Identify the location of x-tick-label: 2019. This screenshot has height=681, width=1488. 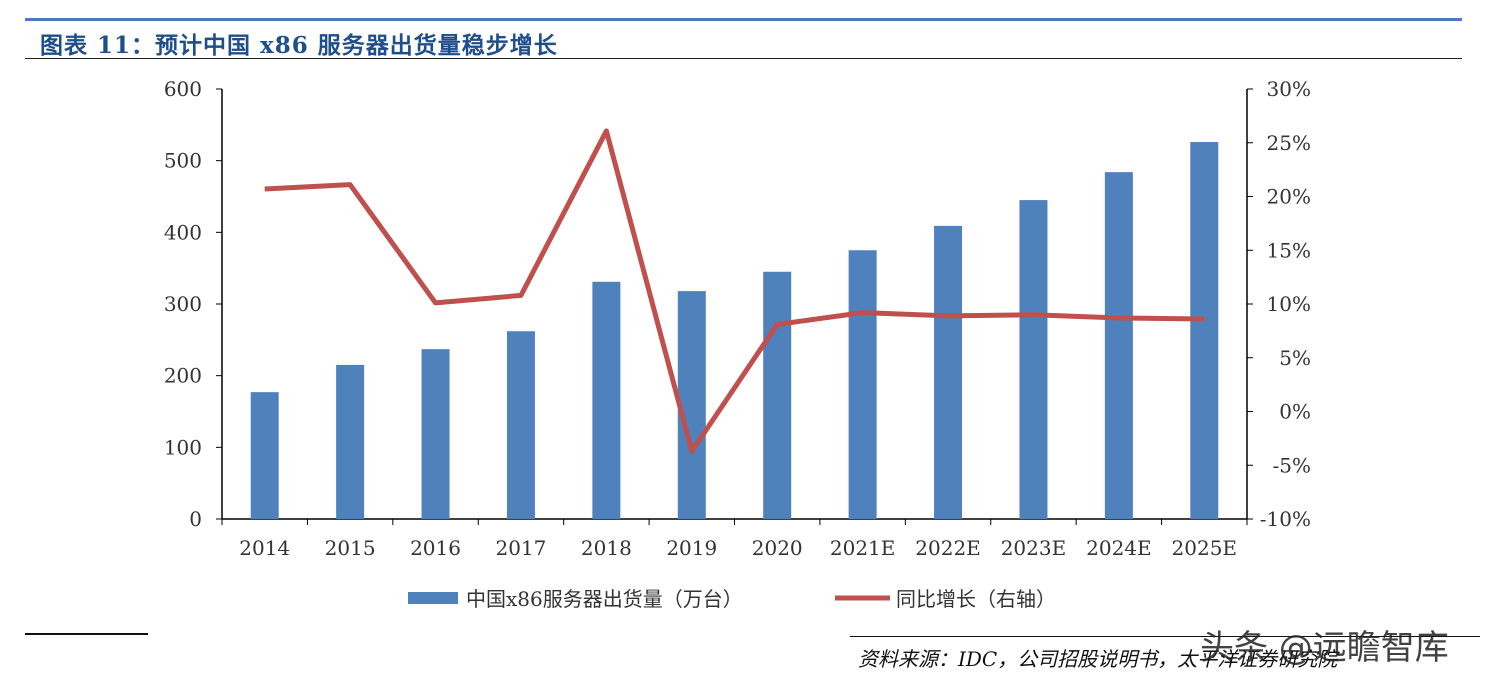
(691, 548).